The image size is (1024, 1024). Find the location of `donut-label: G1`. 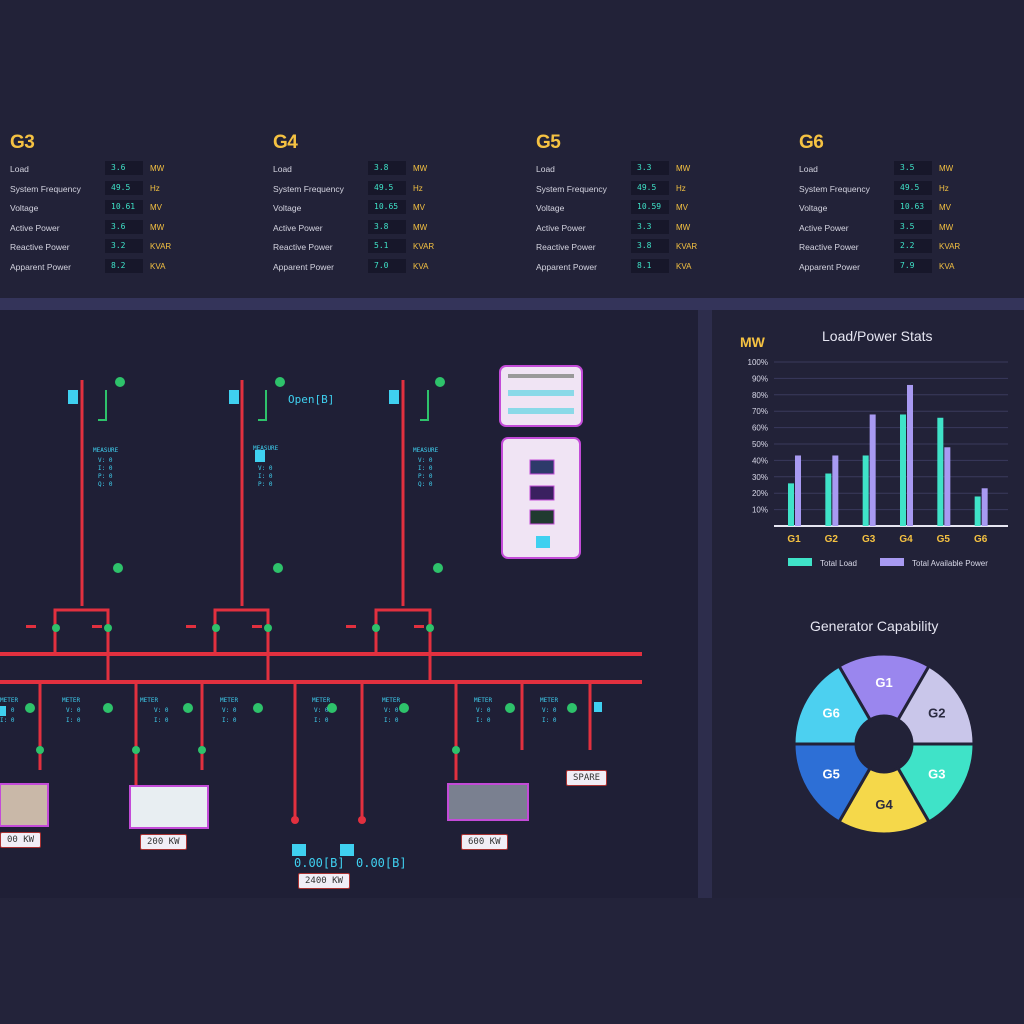

donut-label: G1 is located at coordinates (883, 682).